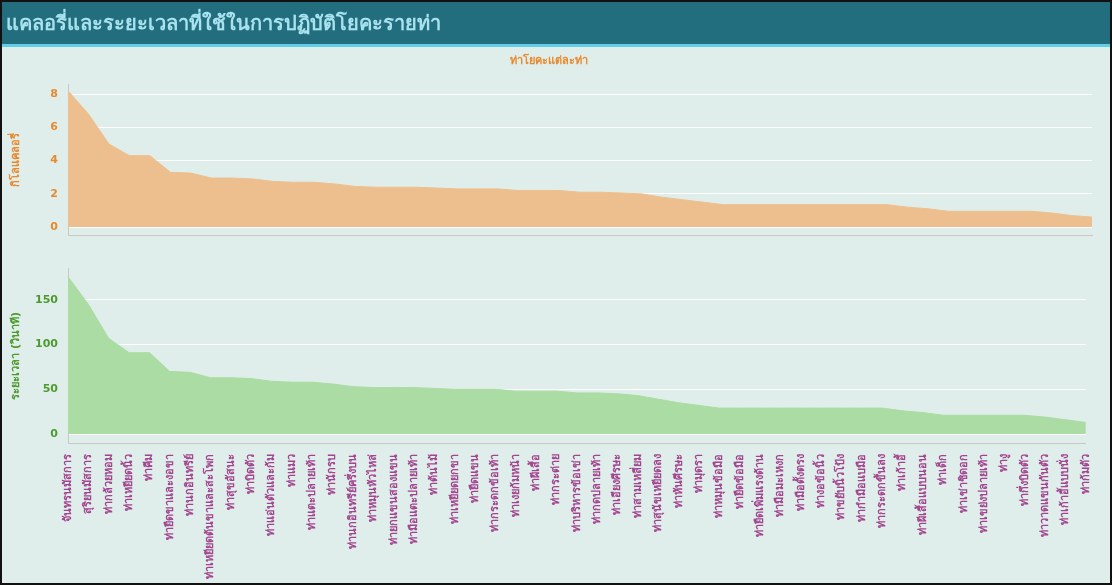 The height and width of the screenshot is (585, 1112). Describe the element at coordinates (636, 486) in the screenshot. I see `x-tick-label: ท่าสามเหลี่ยม` at that location.